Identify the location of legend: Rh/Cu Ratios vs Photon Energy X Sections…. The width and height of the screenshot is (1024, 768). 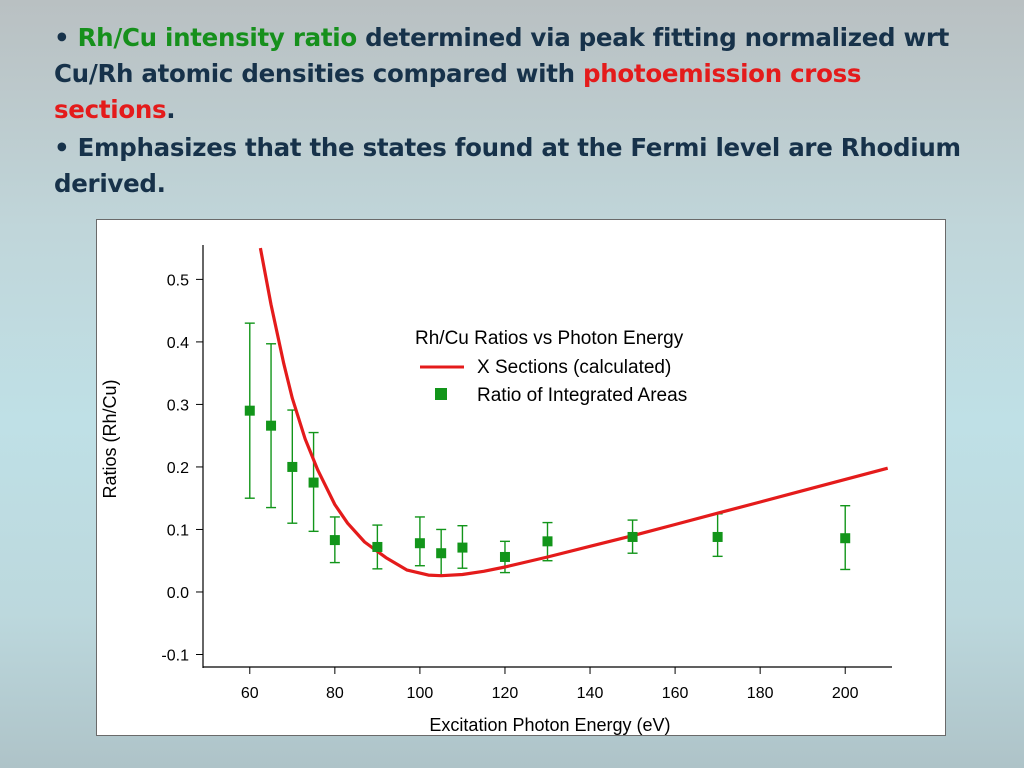
(551, 367).